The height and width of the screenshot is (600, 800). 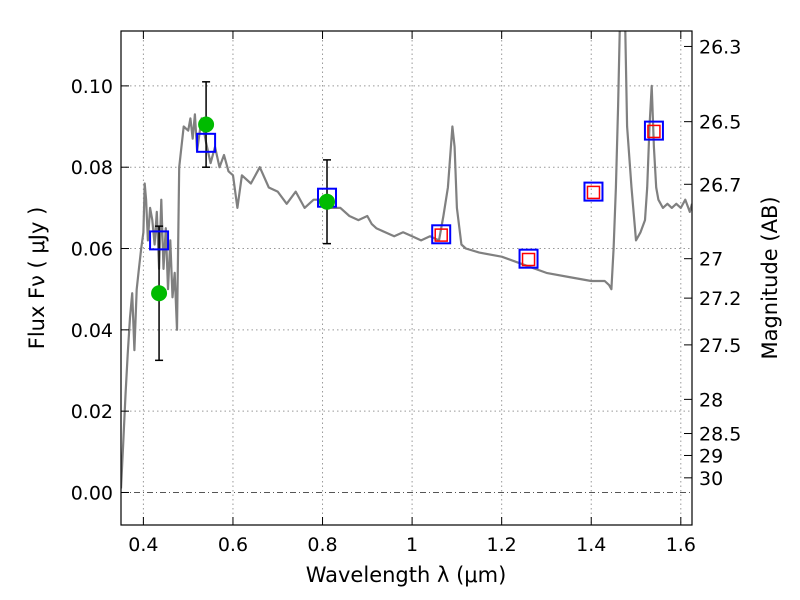 I want to click on right-tick-label: 28.5, so click(x=720, y=435).